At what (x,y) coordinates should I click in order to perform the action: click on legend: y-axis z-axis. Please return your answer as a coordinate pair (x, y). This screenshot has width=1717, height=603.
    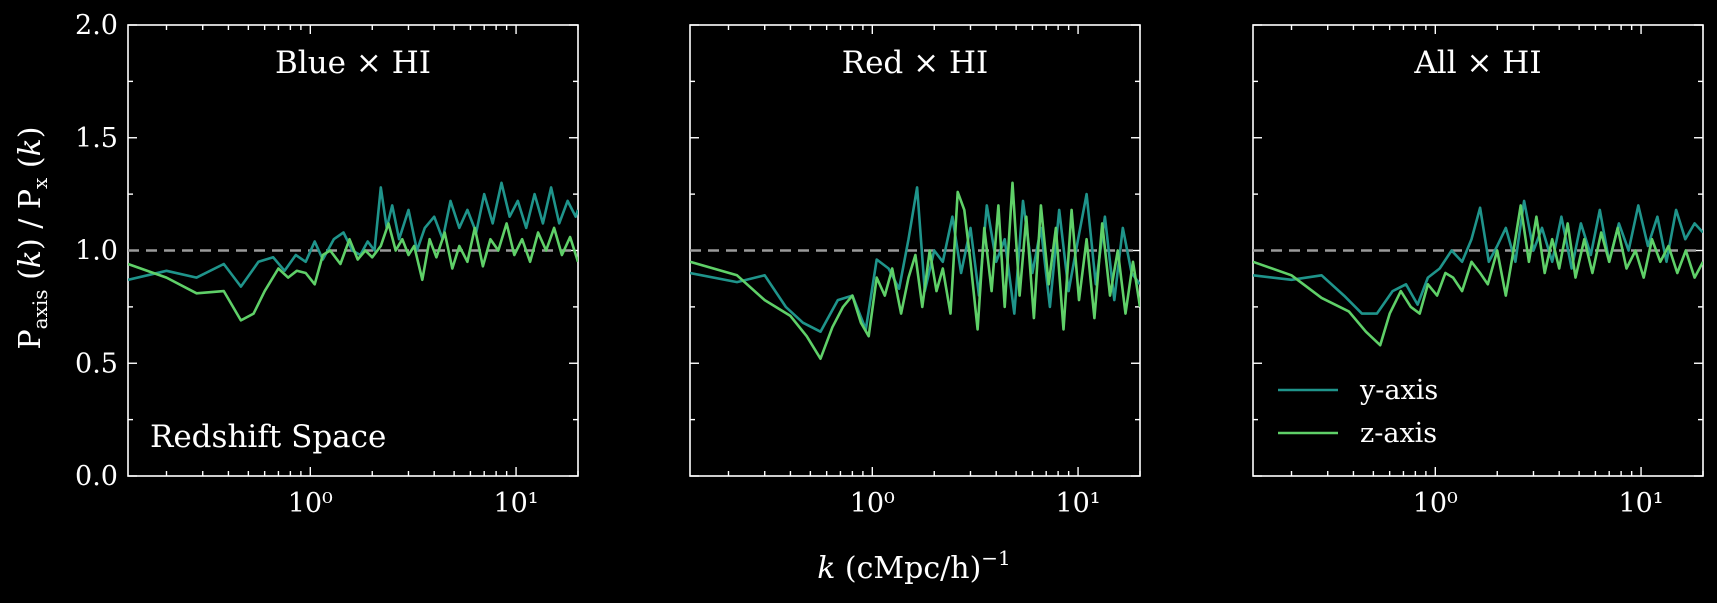
    Looking at the image, I should click on (1358, 412).